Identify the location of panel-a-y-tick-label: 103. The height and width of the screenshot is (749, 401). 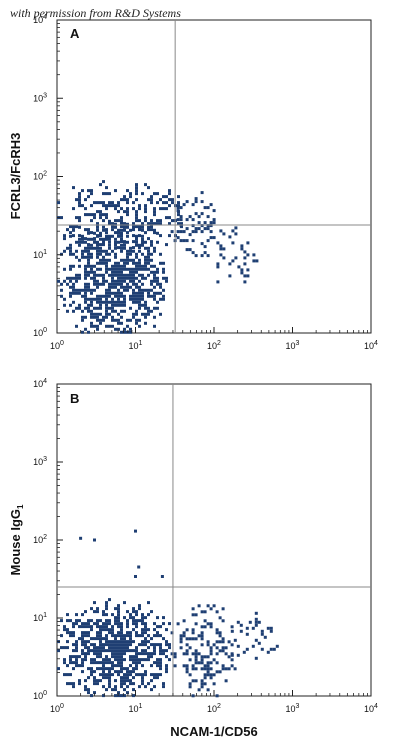
(40, 97).